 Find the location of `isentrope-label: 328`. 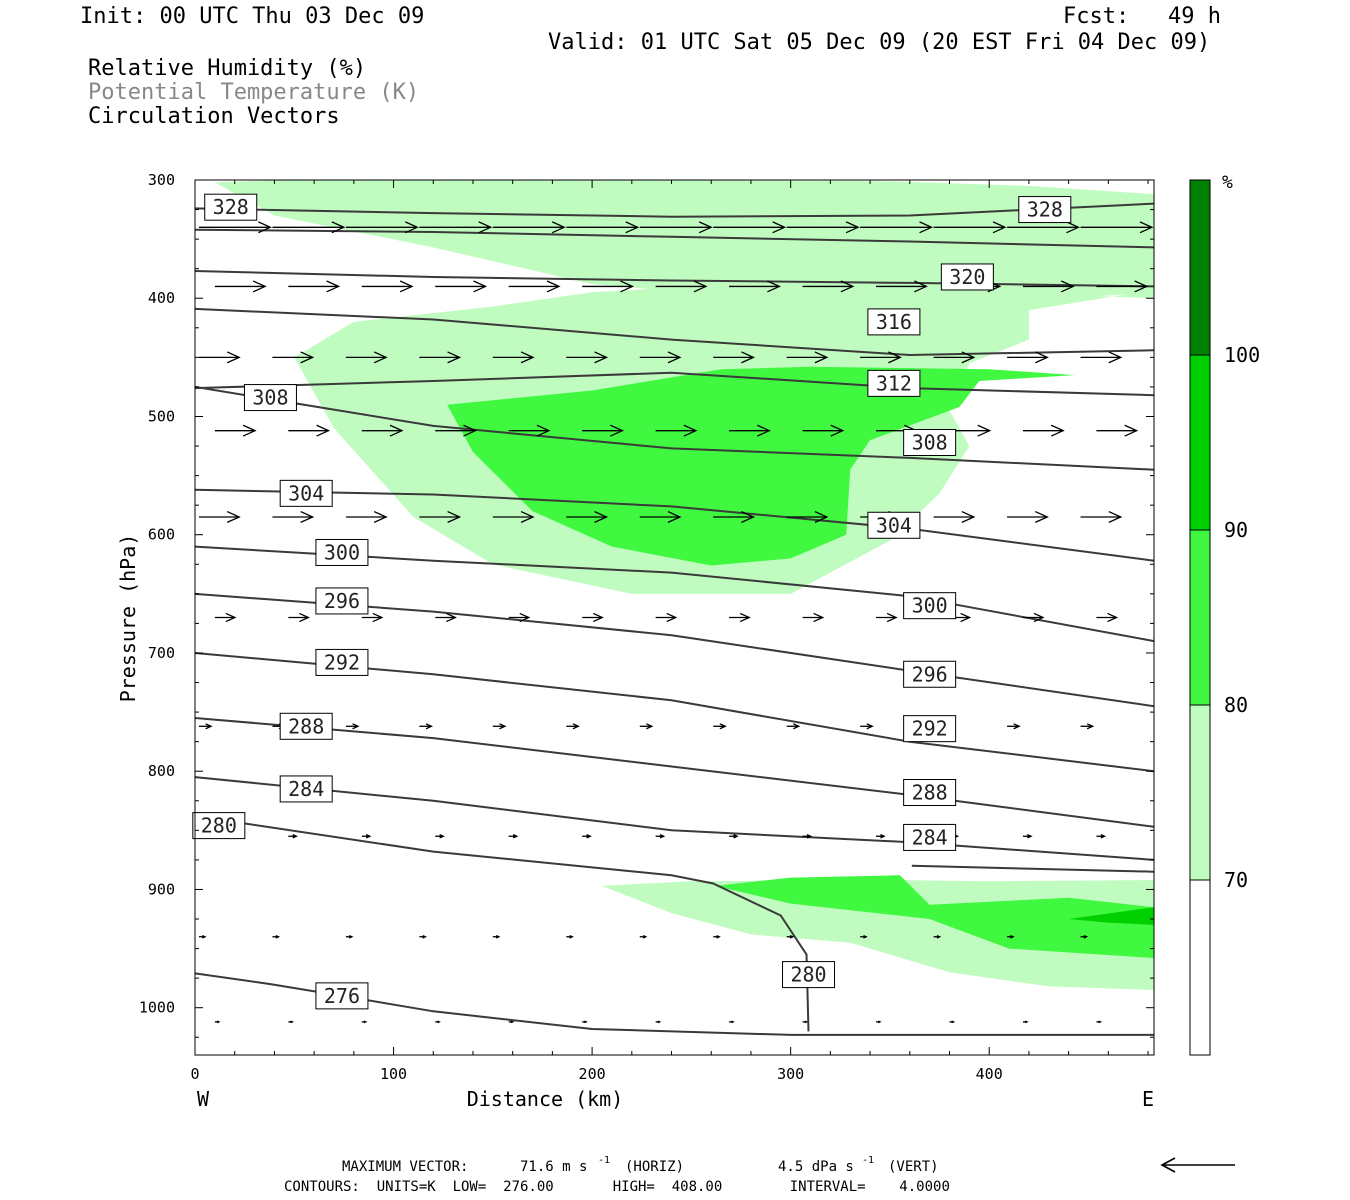

isentrope-label: 328 is located at coordinates (231, 207).